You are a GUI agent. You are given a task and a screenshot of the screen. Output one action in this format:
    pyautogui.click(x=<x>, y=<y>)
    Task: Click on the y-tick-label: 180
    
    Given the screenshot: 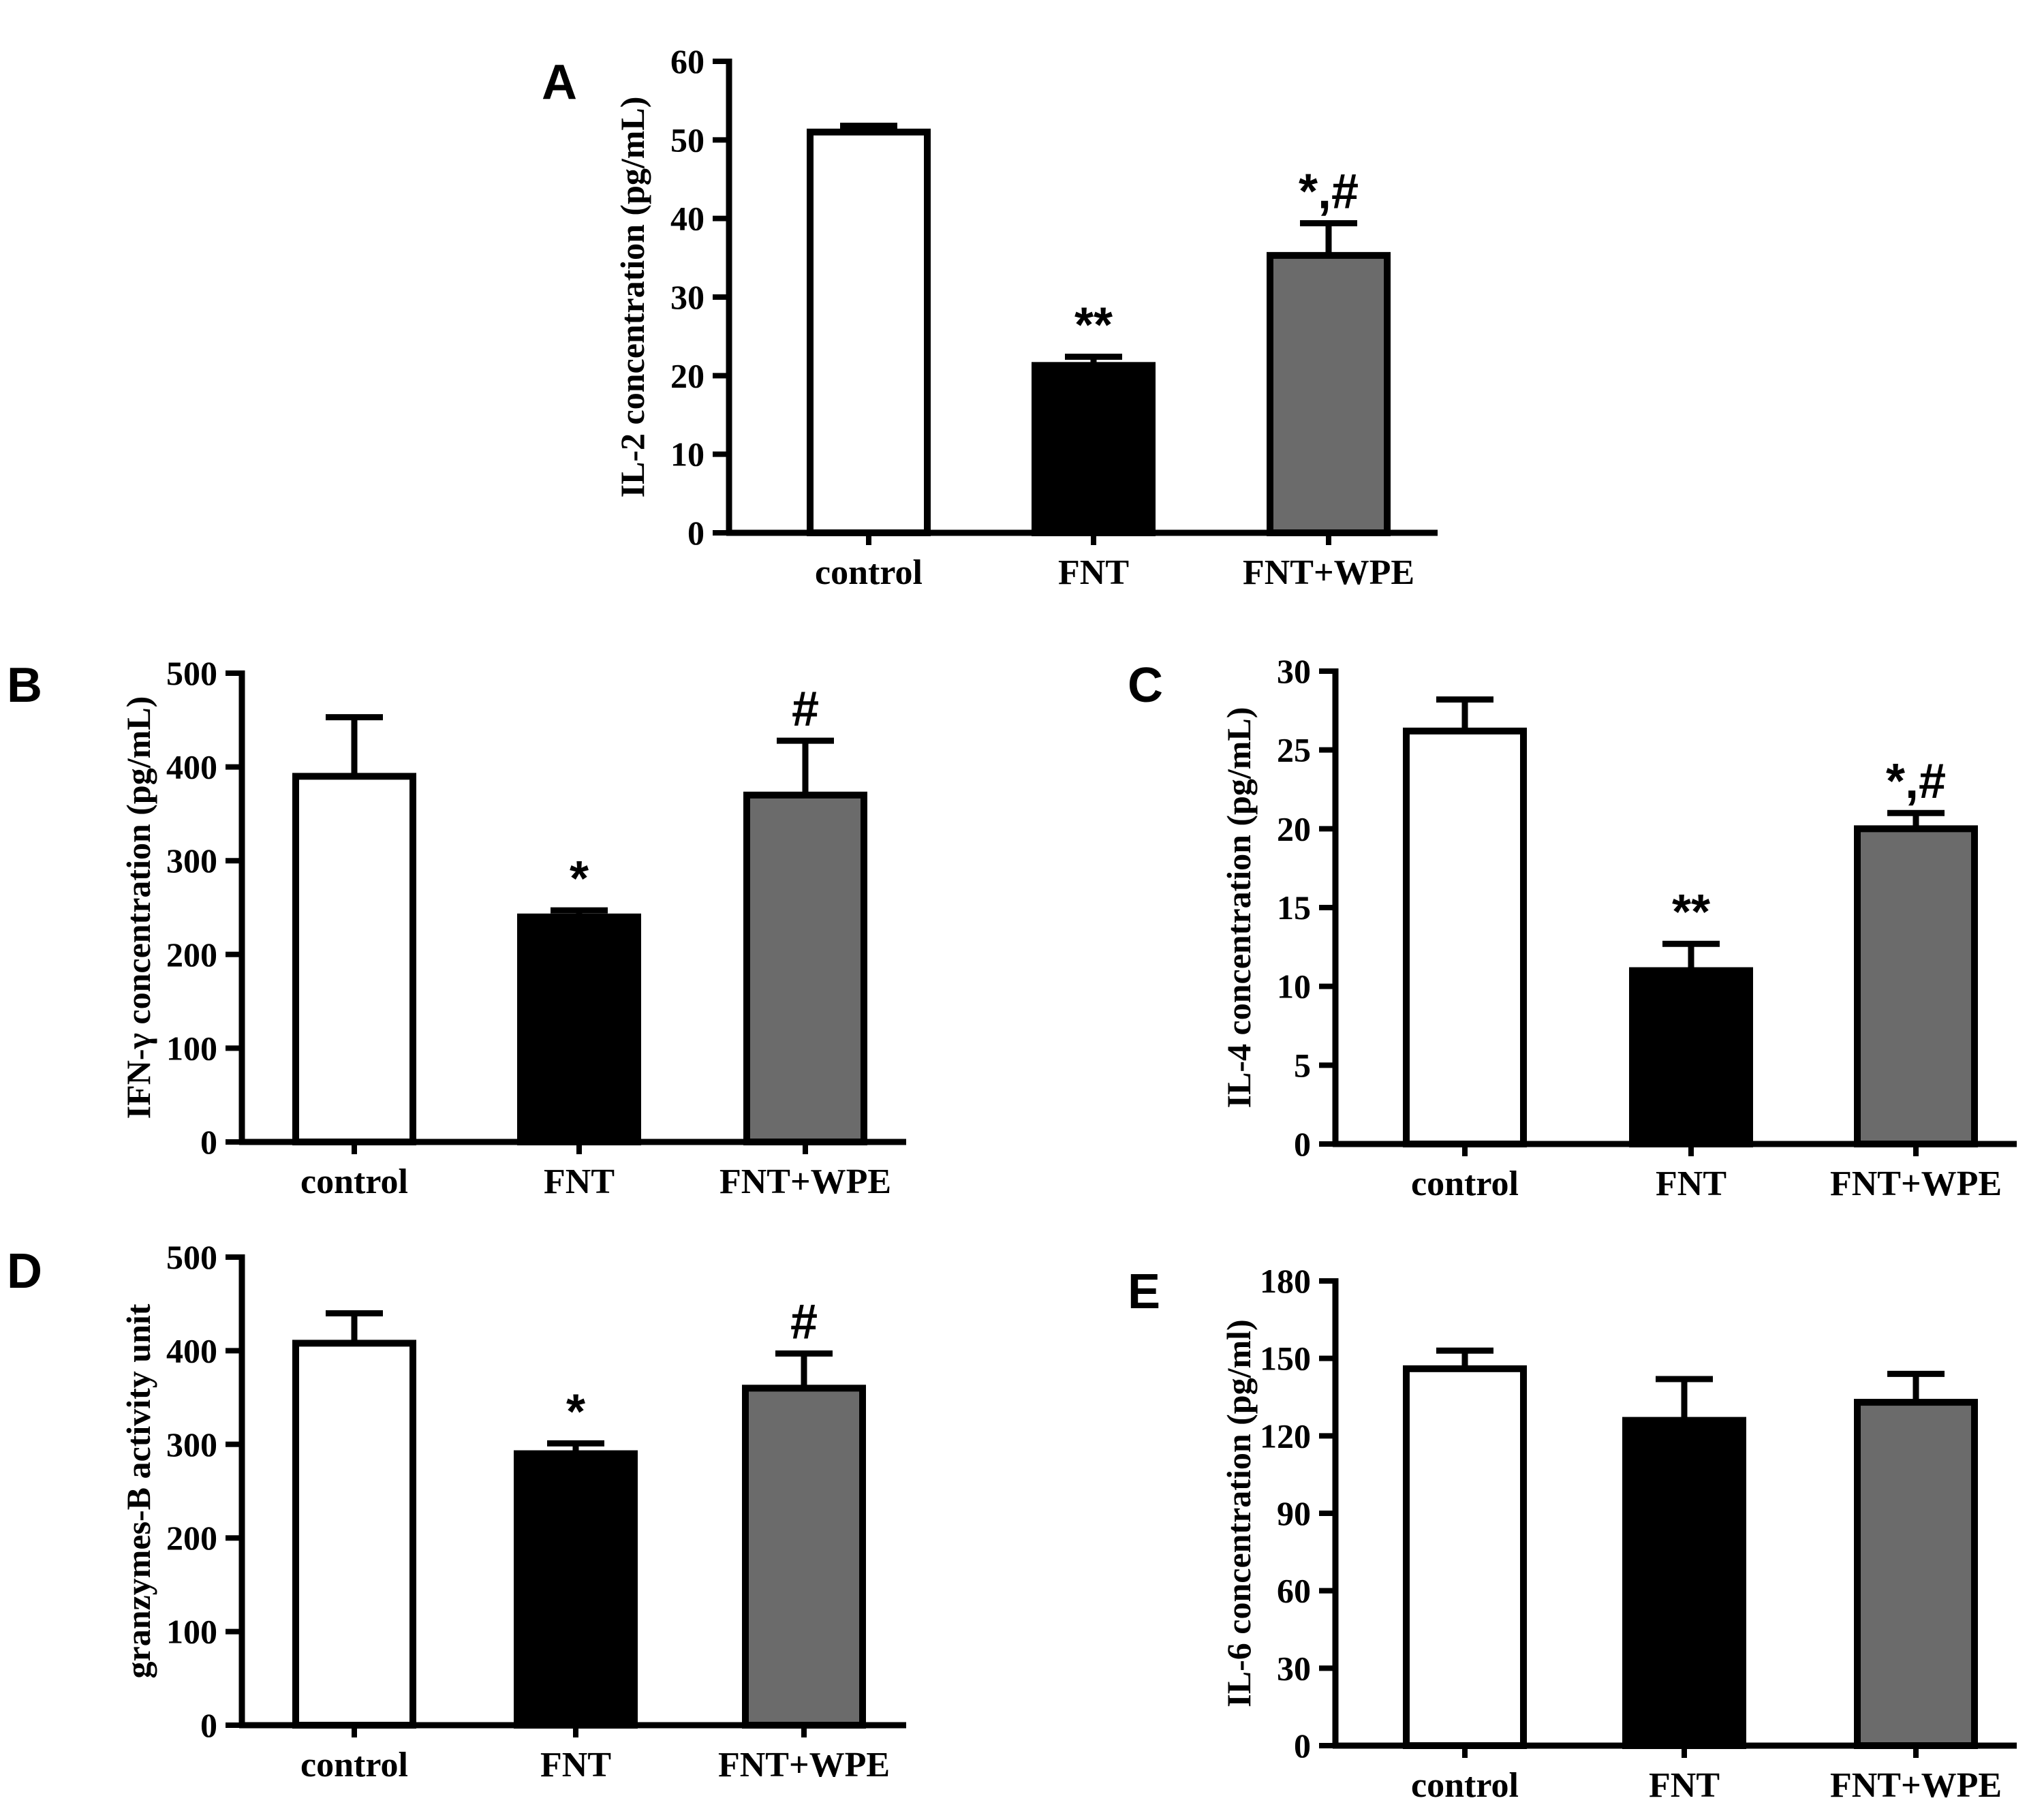 What is the action you would take?
    pyautogui.click(x=1285, y=1281)
    